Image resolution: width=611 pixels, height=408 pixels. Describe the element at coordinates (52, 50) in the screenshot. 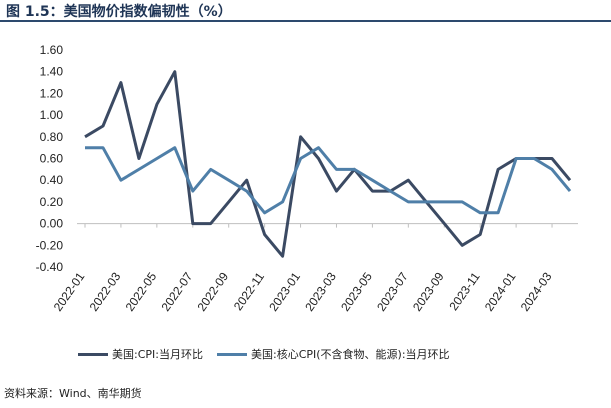

I see `y-tick-label: 1.60` at that location.